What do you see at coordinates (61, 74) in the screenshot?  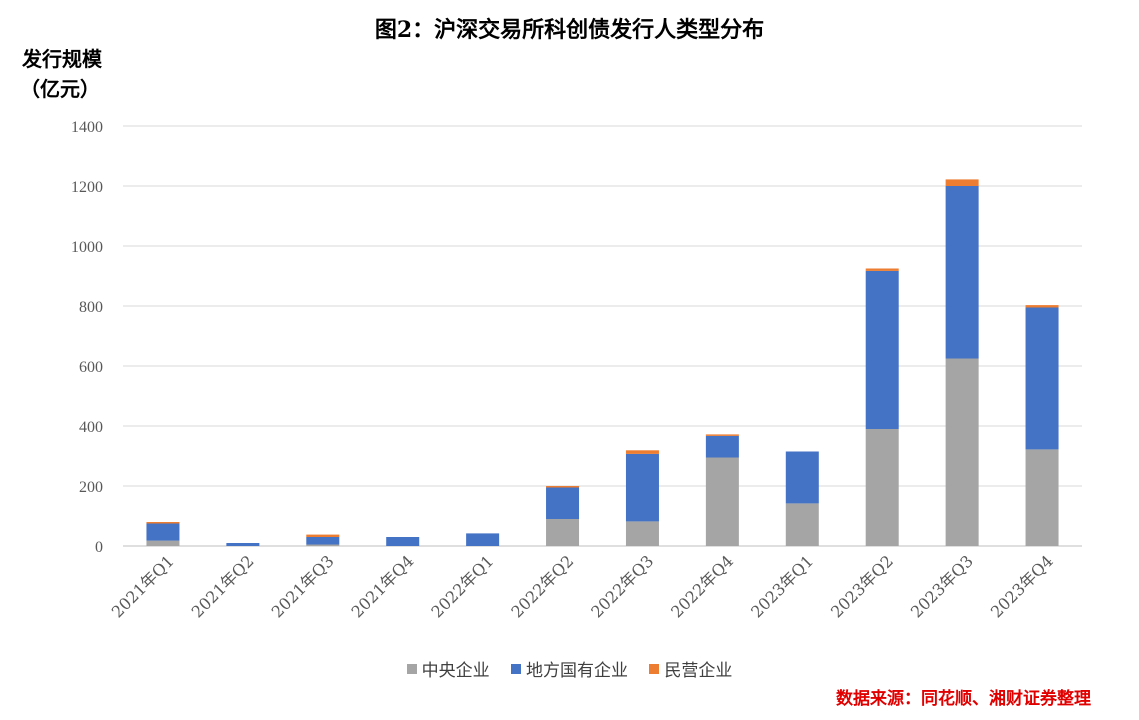 I see `y-axis-label: 发行规模 （亿元）` at bounding box center [61, 74].